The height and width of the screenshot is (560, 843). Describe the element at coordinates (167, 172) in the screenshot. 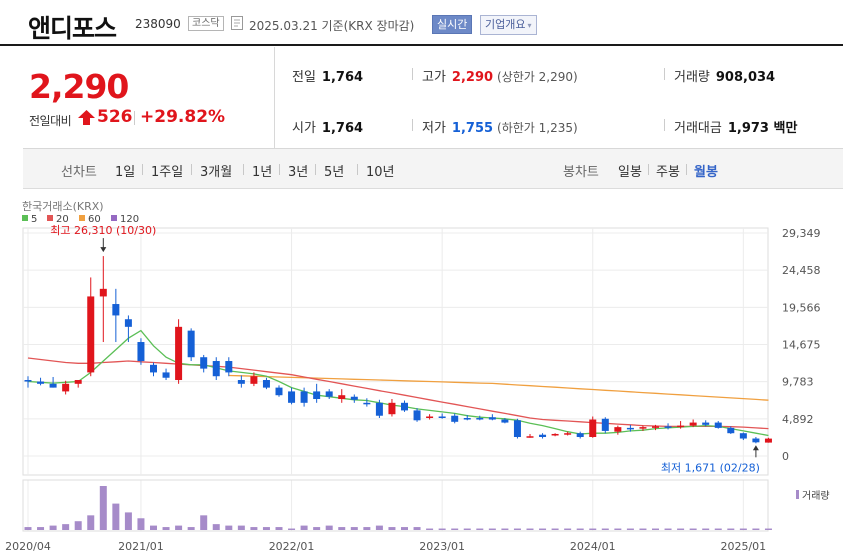

I see `period-1w: 1주일` at that location.